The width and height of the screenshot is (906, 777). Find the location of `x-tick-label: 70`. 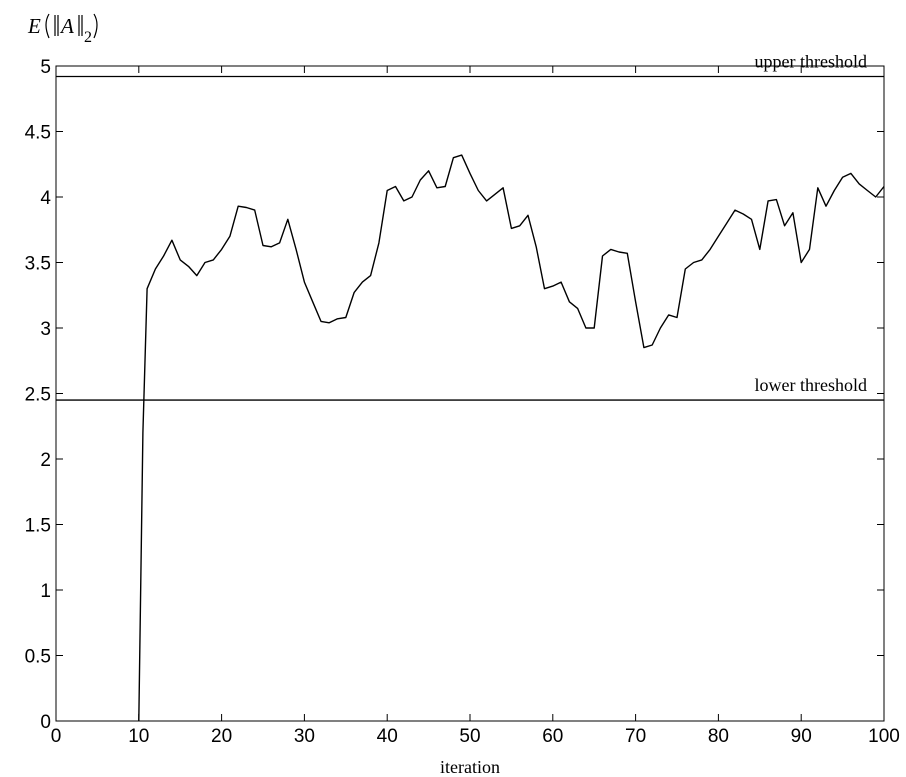

x-tick-label: 70 is located at coordinates (635, 736).